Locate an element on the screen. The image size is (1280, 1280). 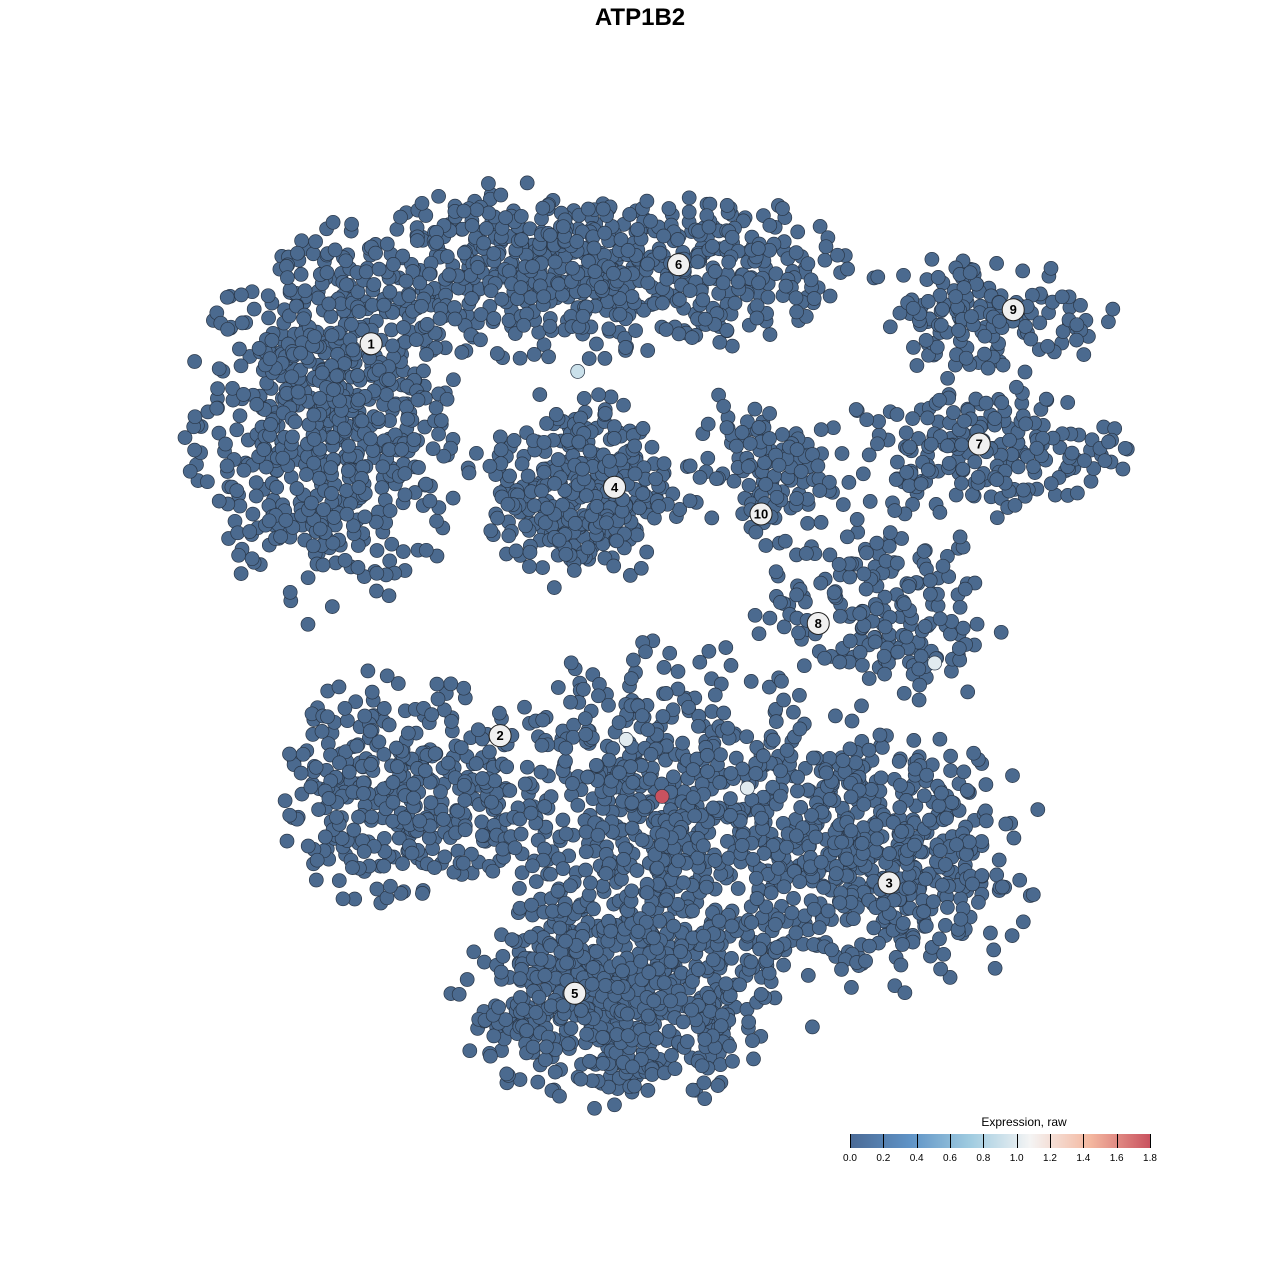
cluster-label-3: 3 is located at coordinates (889, 883).